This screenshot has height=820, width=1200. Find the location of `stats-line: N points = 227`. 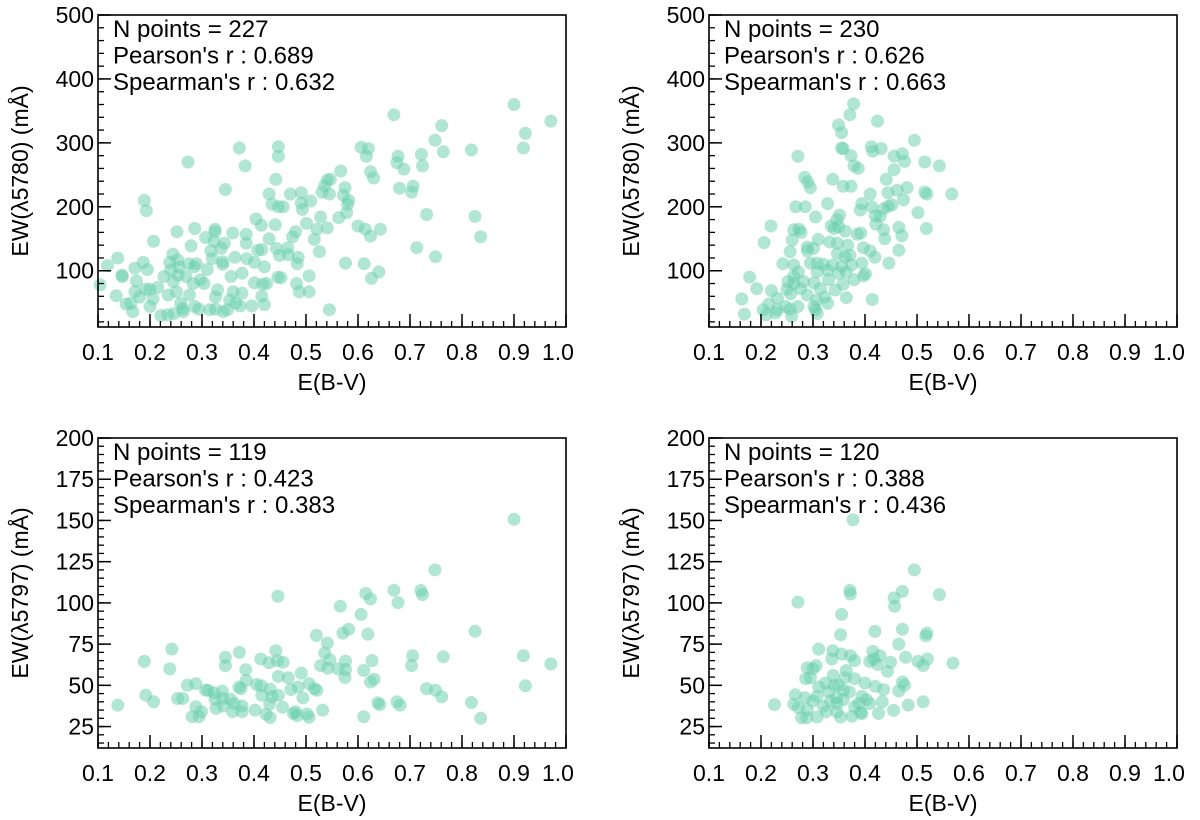

stats-line: N points = 227 is located at coordinates (190, 29).